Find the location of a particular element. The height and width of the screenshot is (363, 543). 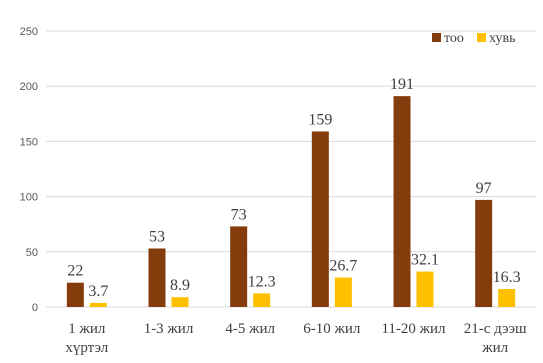

x-category-label: 1 жил is located at coordinates (87, 329).